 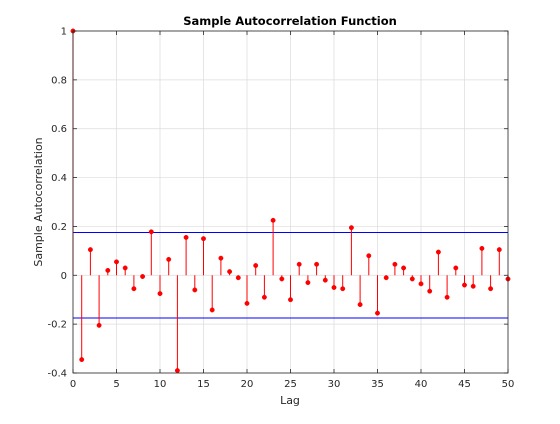 I want to click on y-axis-label: Sample Autocorrelation, so click(x=38, y=201).